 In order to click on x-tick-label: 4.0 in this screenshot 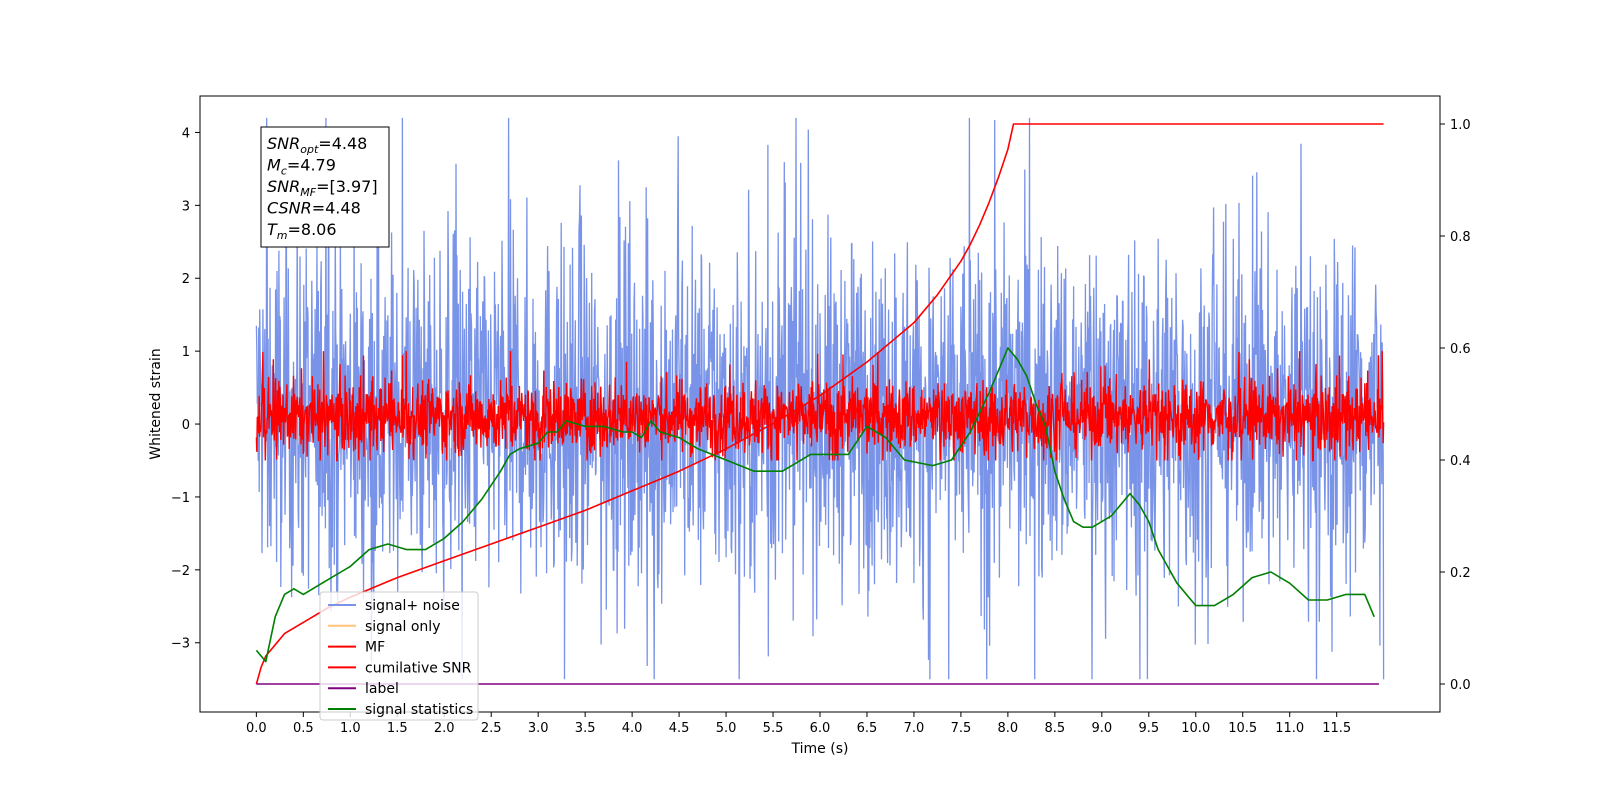, I will do `click(632, 728)`.